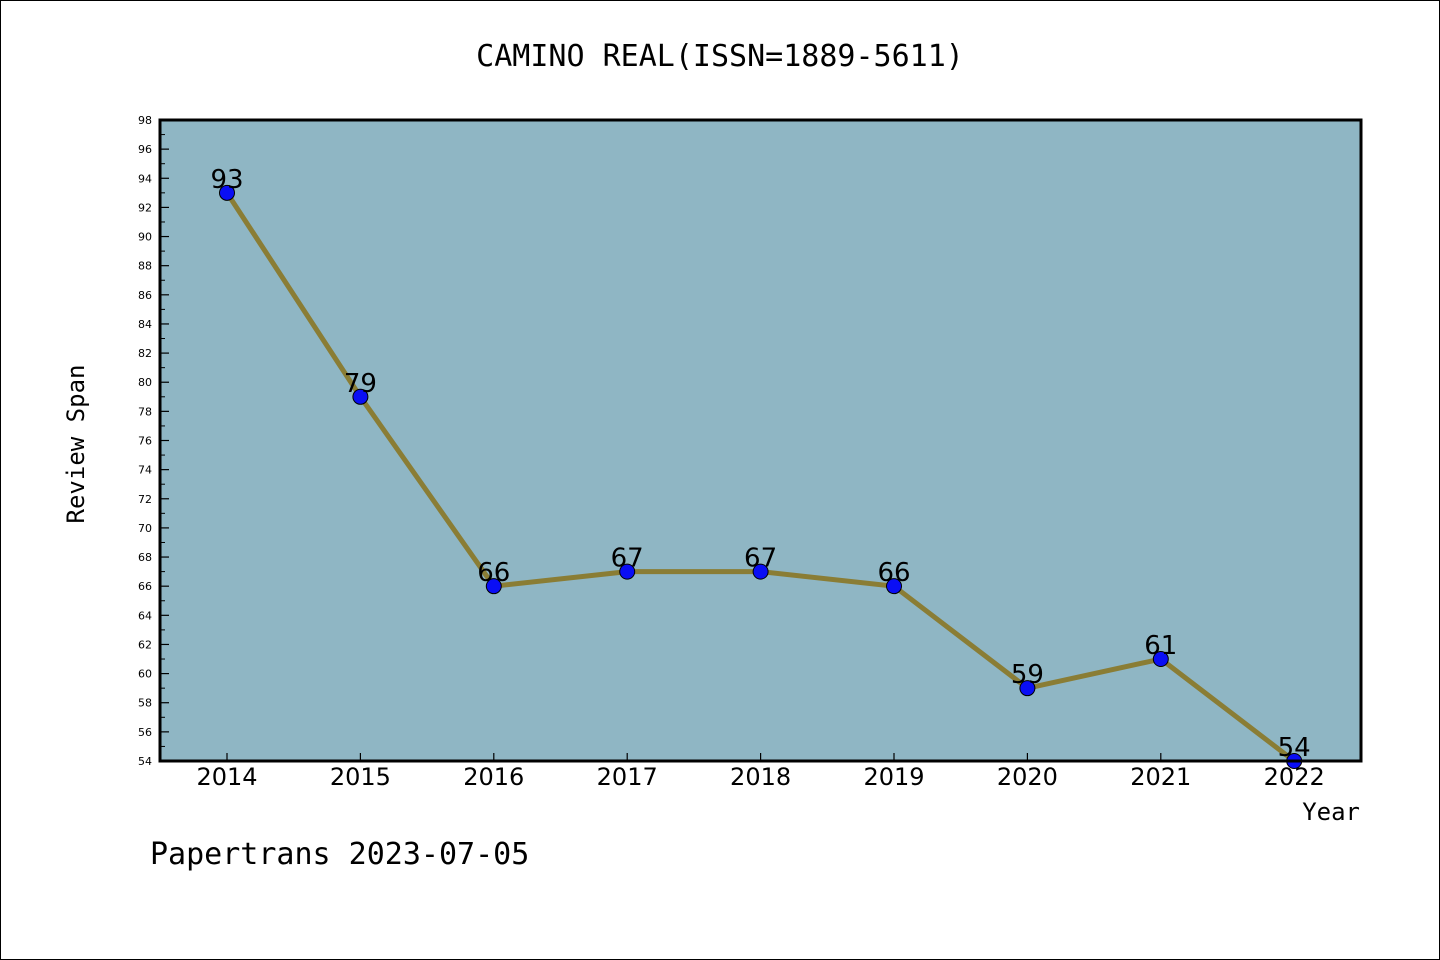 The height and width of the screenshot is (960, 1440). Describe the element at coordinates (145, 644) in the screenshot. I see `y-tick-label: 62` at that location.